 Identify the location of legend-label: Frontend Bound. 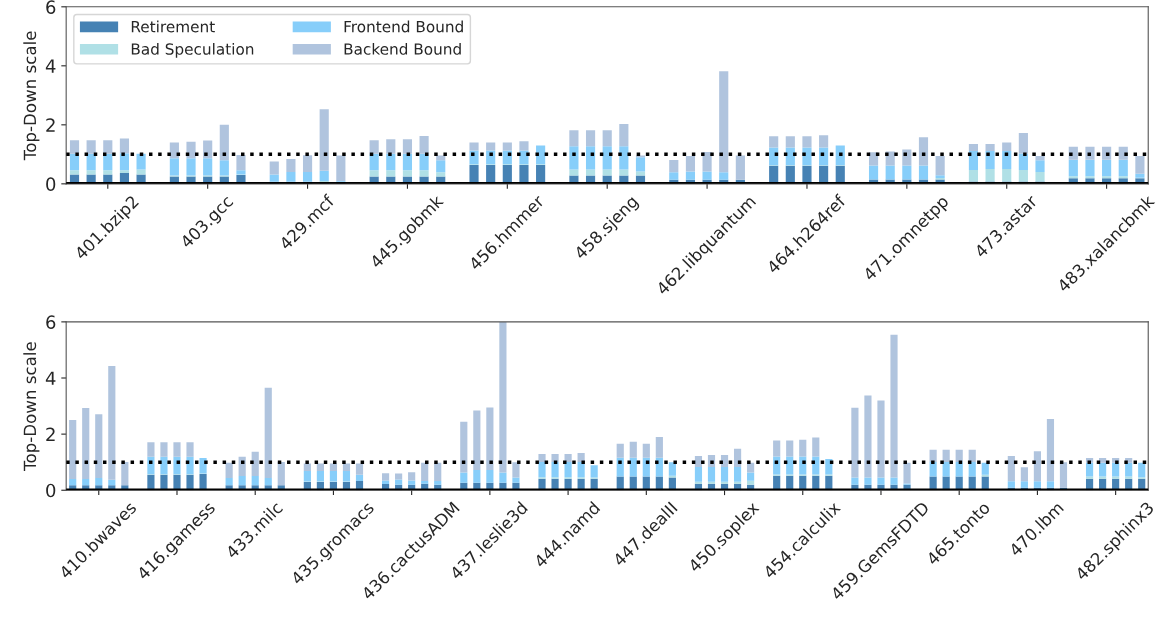
(403, 26).